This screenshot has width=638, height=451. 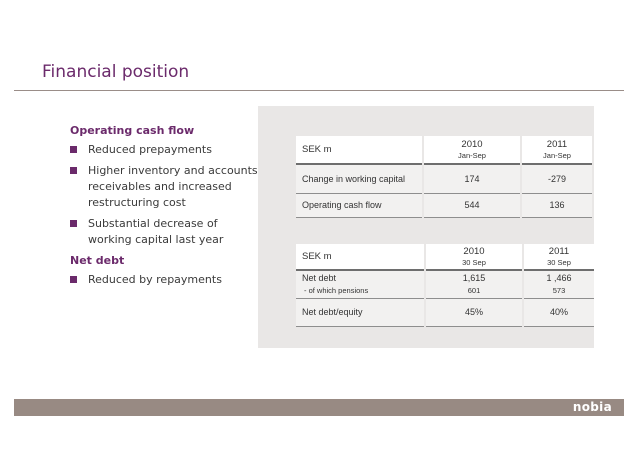 I want to click on table-row: Operating cash flow 544 136, so click(x=444, y=205).